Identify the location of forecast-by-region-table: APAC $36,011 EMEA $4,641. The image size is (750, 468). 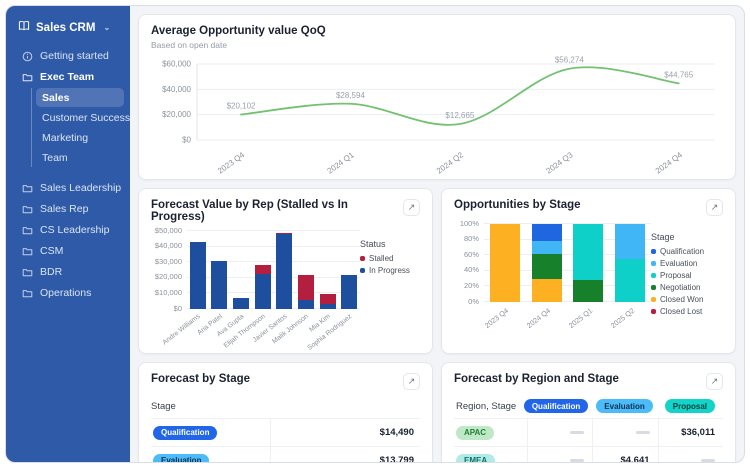
(588, 440).